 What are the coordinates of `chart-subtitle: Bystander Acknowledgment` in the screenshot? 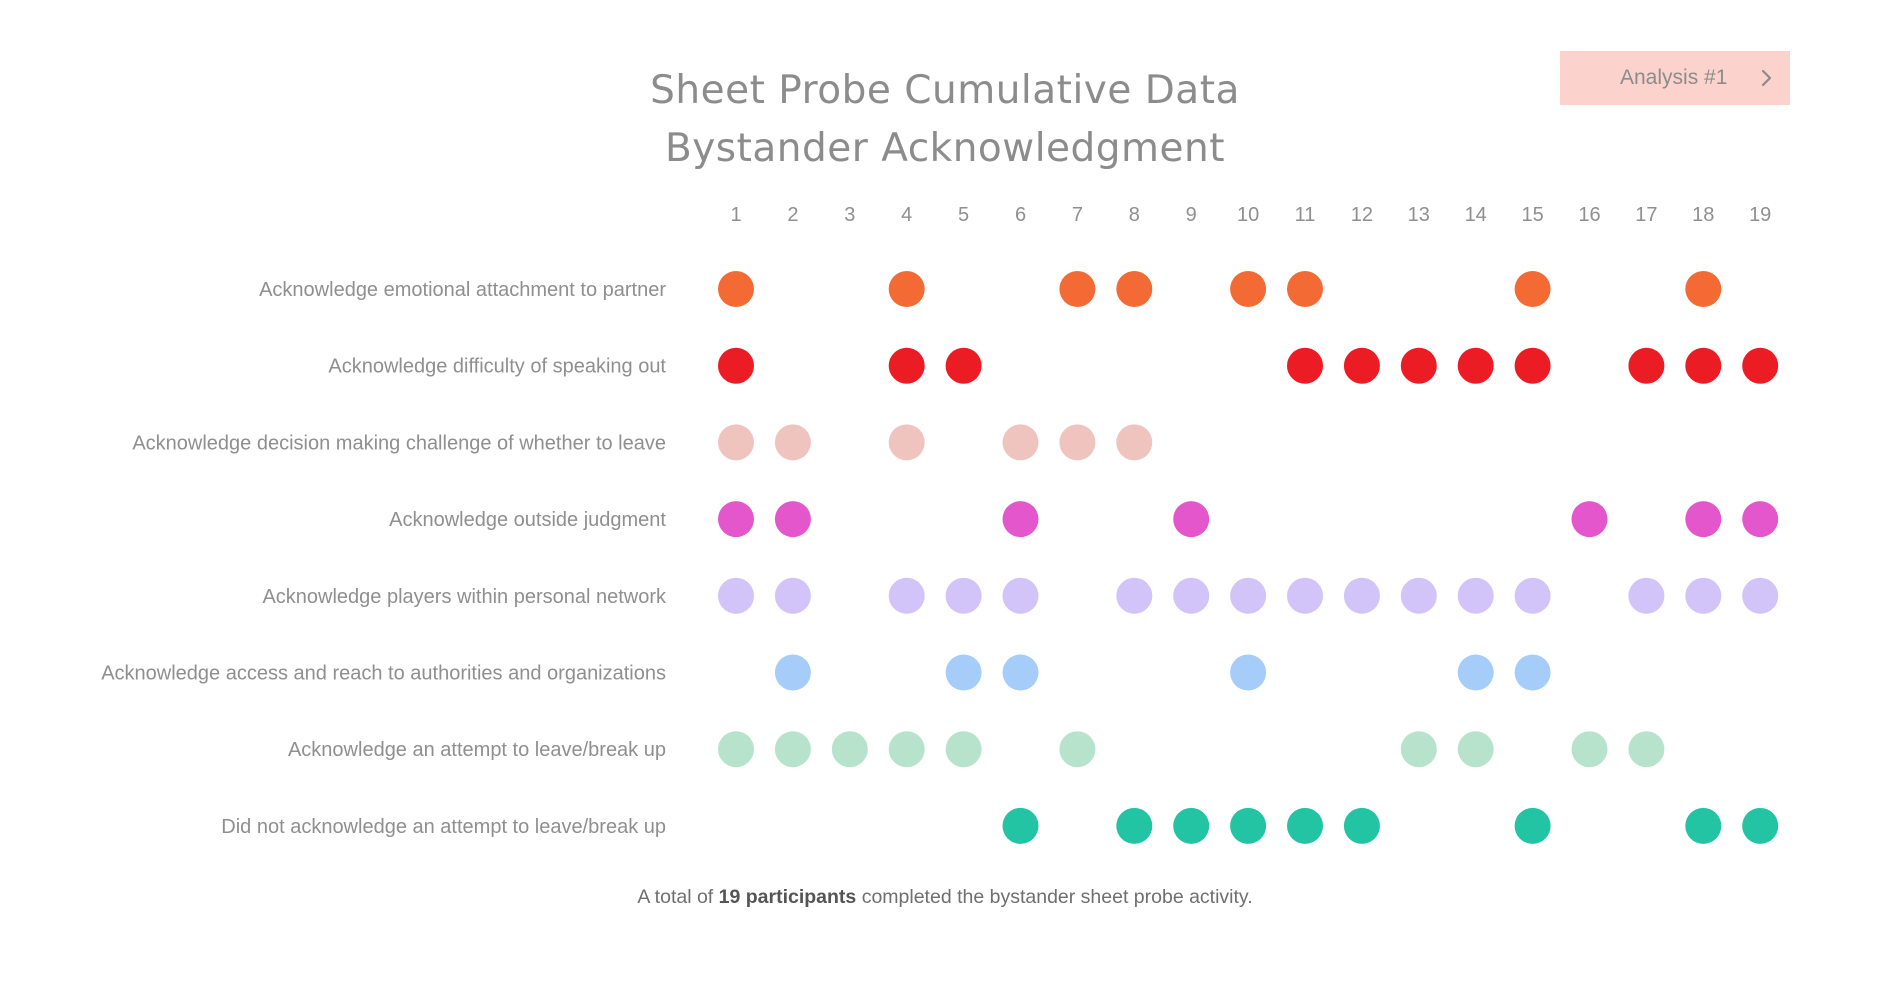 It's located at (945, 148).